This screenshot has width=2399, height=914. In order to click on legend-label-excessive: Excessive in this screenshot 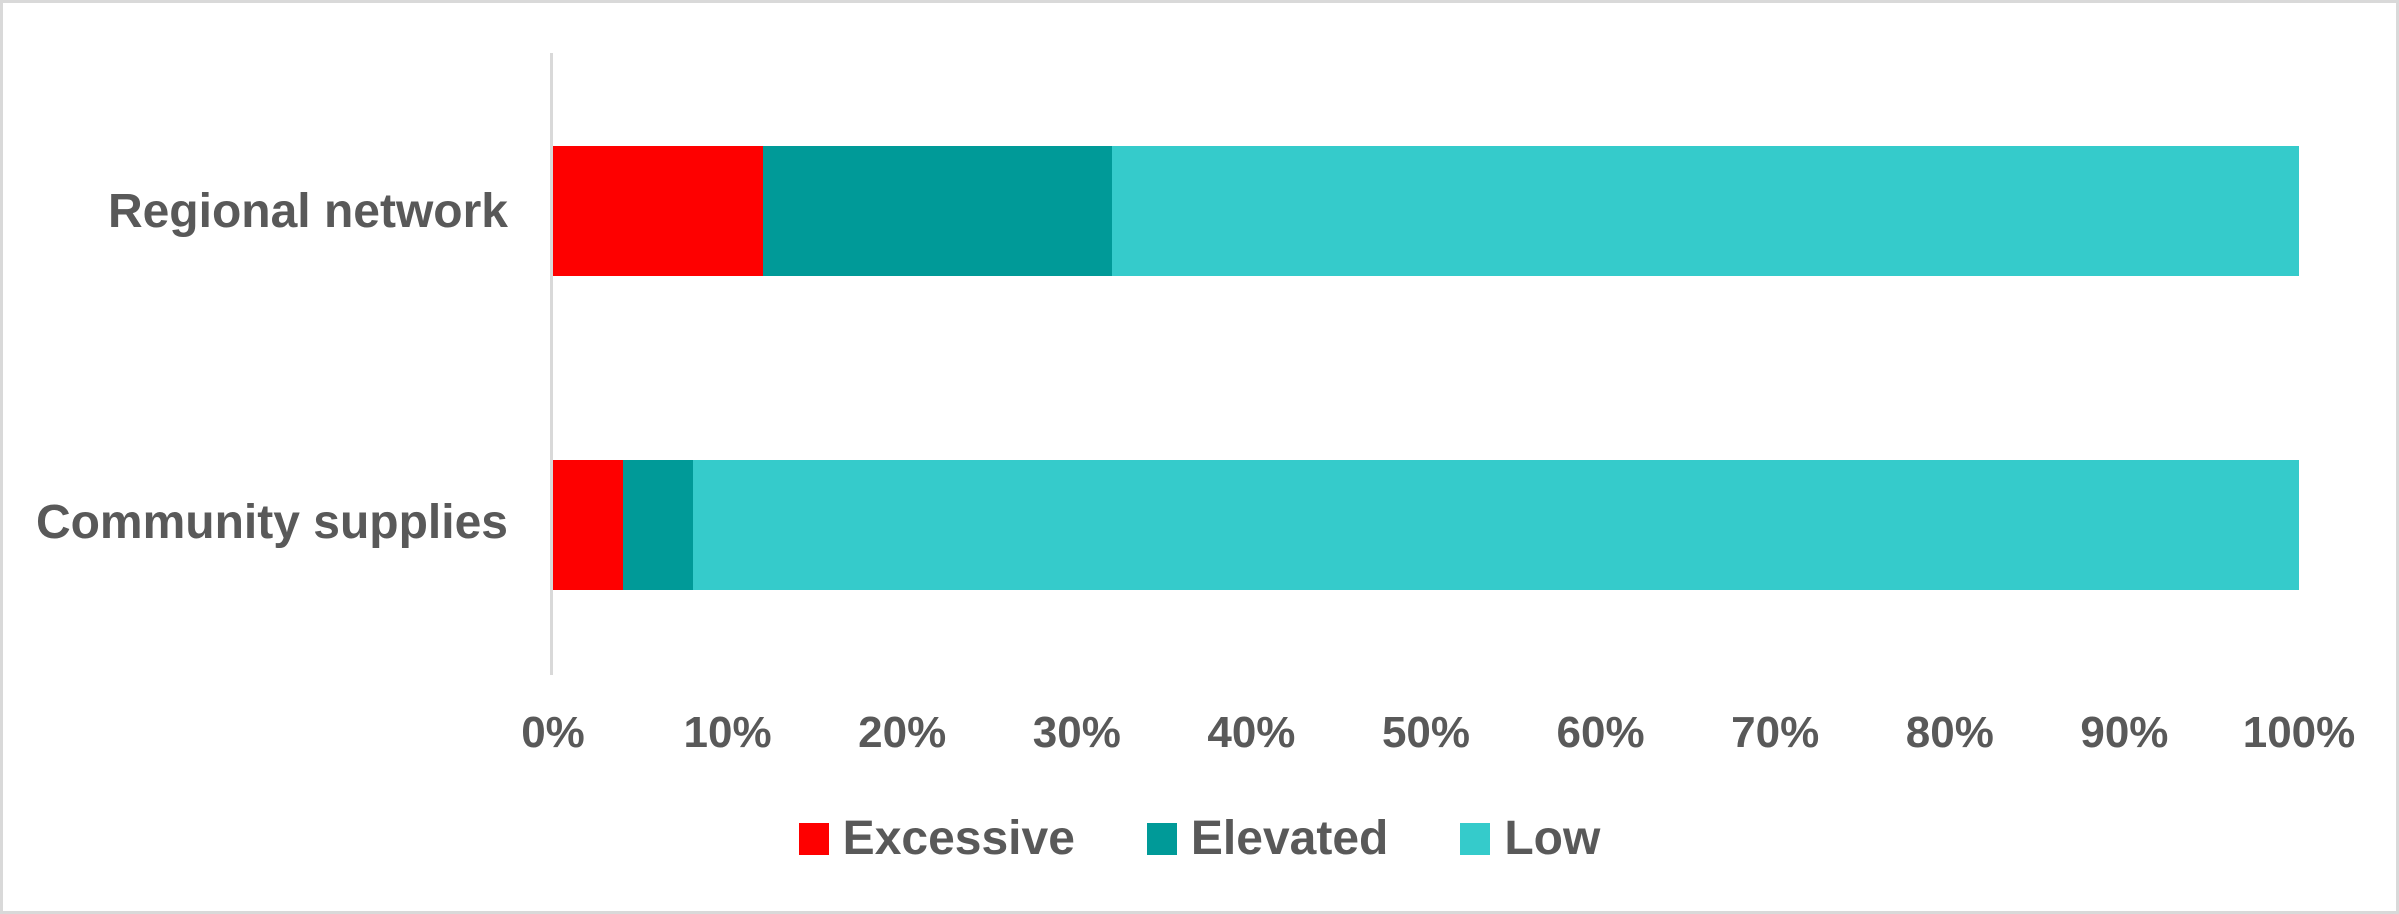, I will do `click(958, 838)`.